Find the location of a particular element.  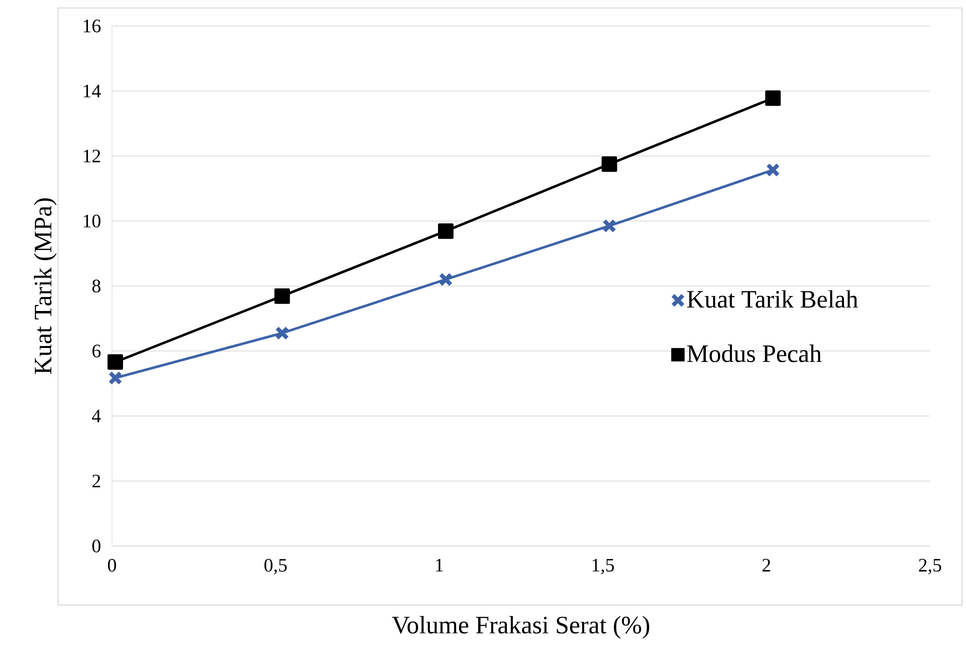

y-tick-label: 16 is located at coordinates (92, 26).